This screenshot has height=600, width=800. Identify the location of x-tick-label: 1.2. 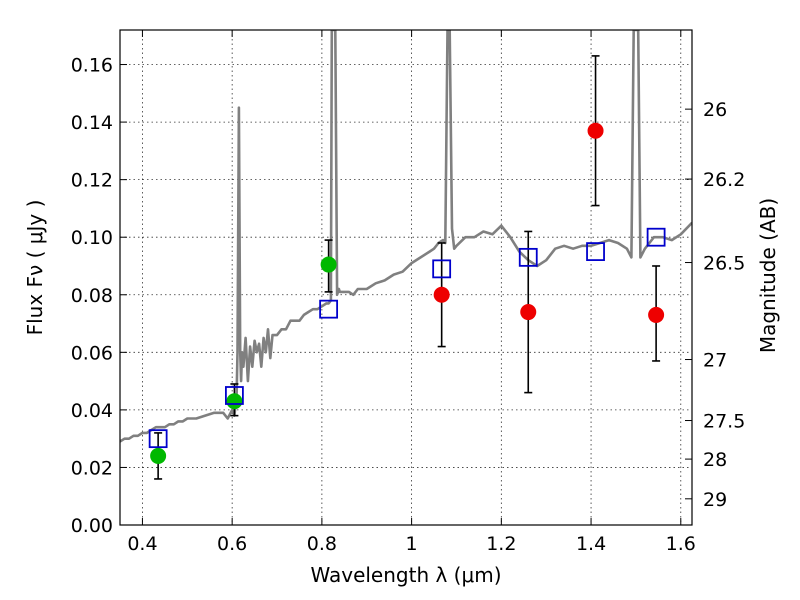
(501, 544).